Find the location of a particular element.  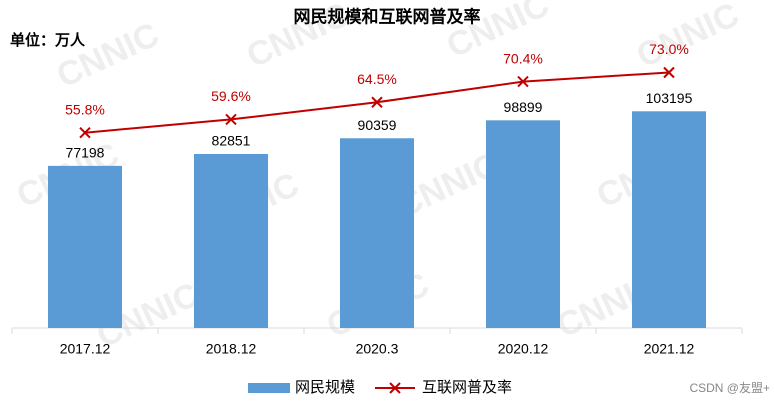

bar-label: 98899 is located at coordinates (523, 107).